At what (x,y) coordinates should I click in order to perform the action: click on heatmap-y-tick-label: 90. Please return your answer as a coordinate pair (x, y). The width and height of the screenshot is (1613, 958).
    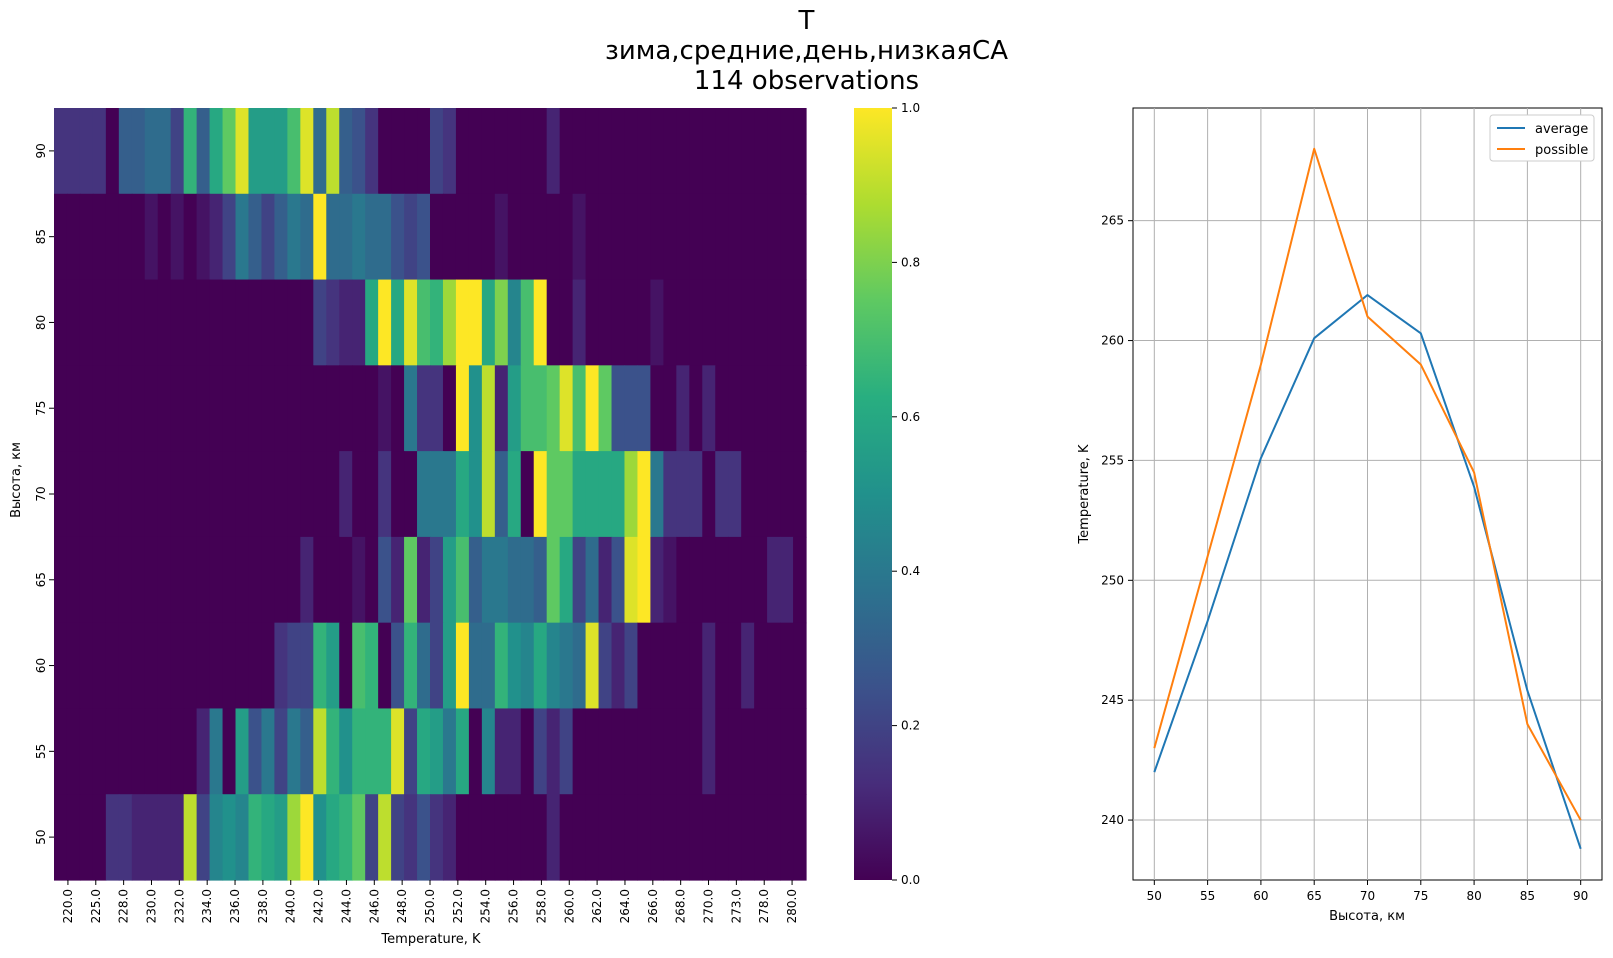
    Looking at the image, I should click on (41, 150).